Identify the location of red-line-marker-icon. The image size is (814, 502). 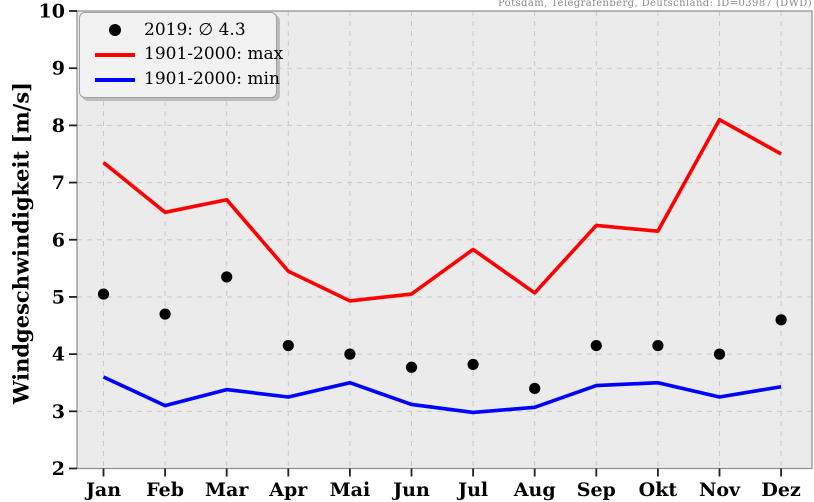
(115, 54).